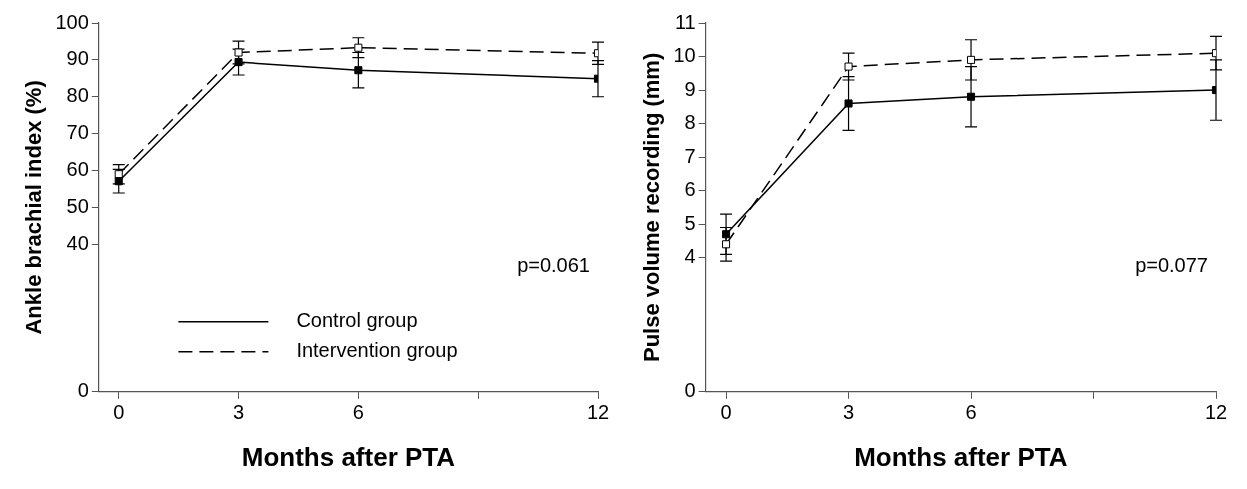  I want to click on y-tick-label: 50, so click(77, 205).